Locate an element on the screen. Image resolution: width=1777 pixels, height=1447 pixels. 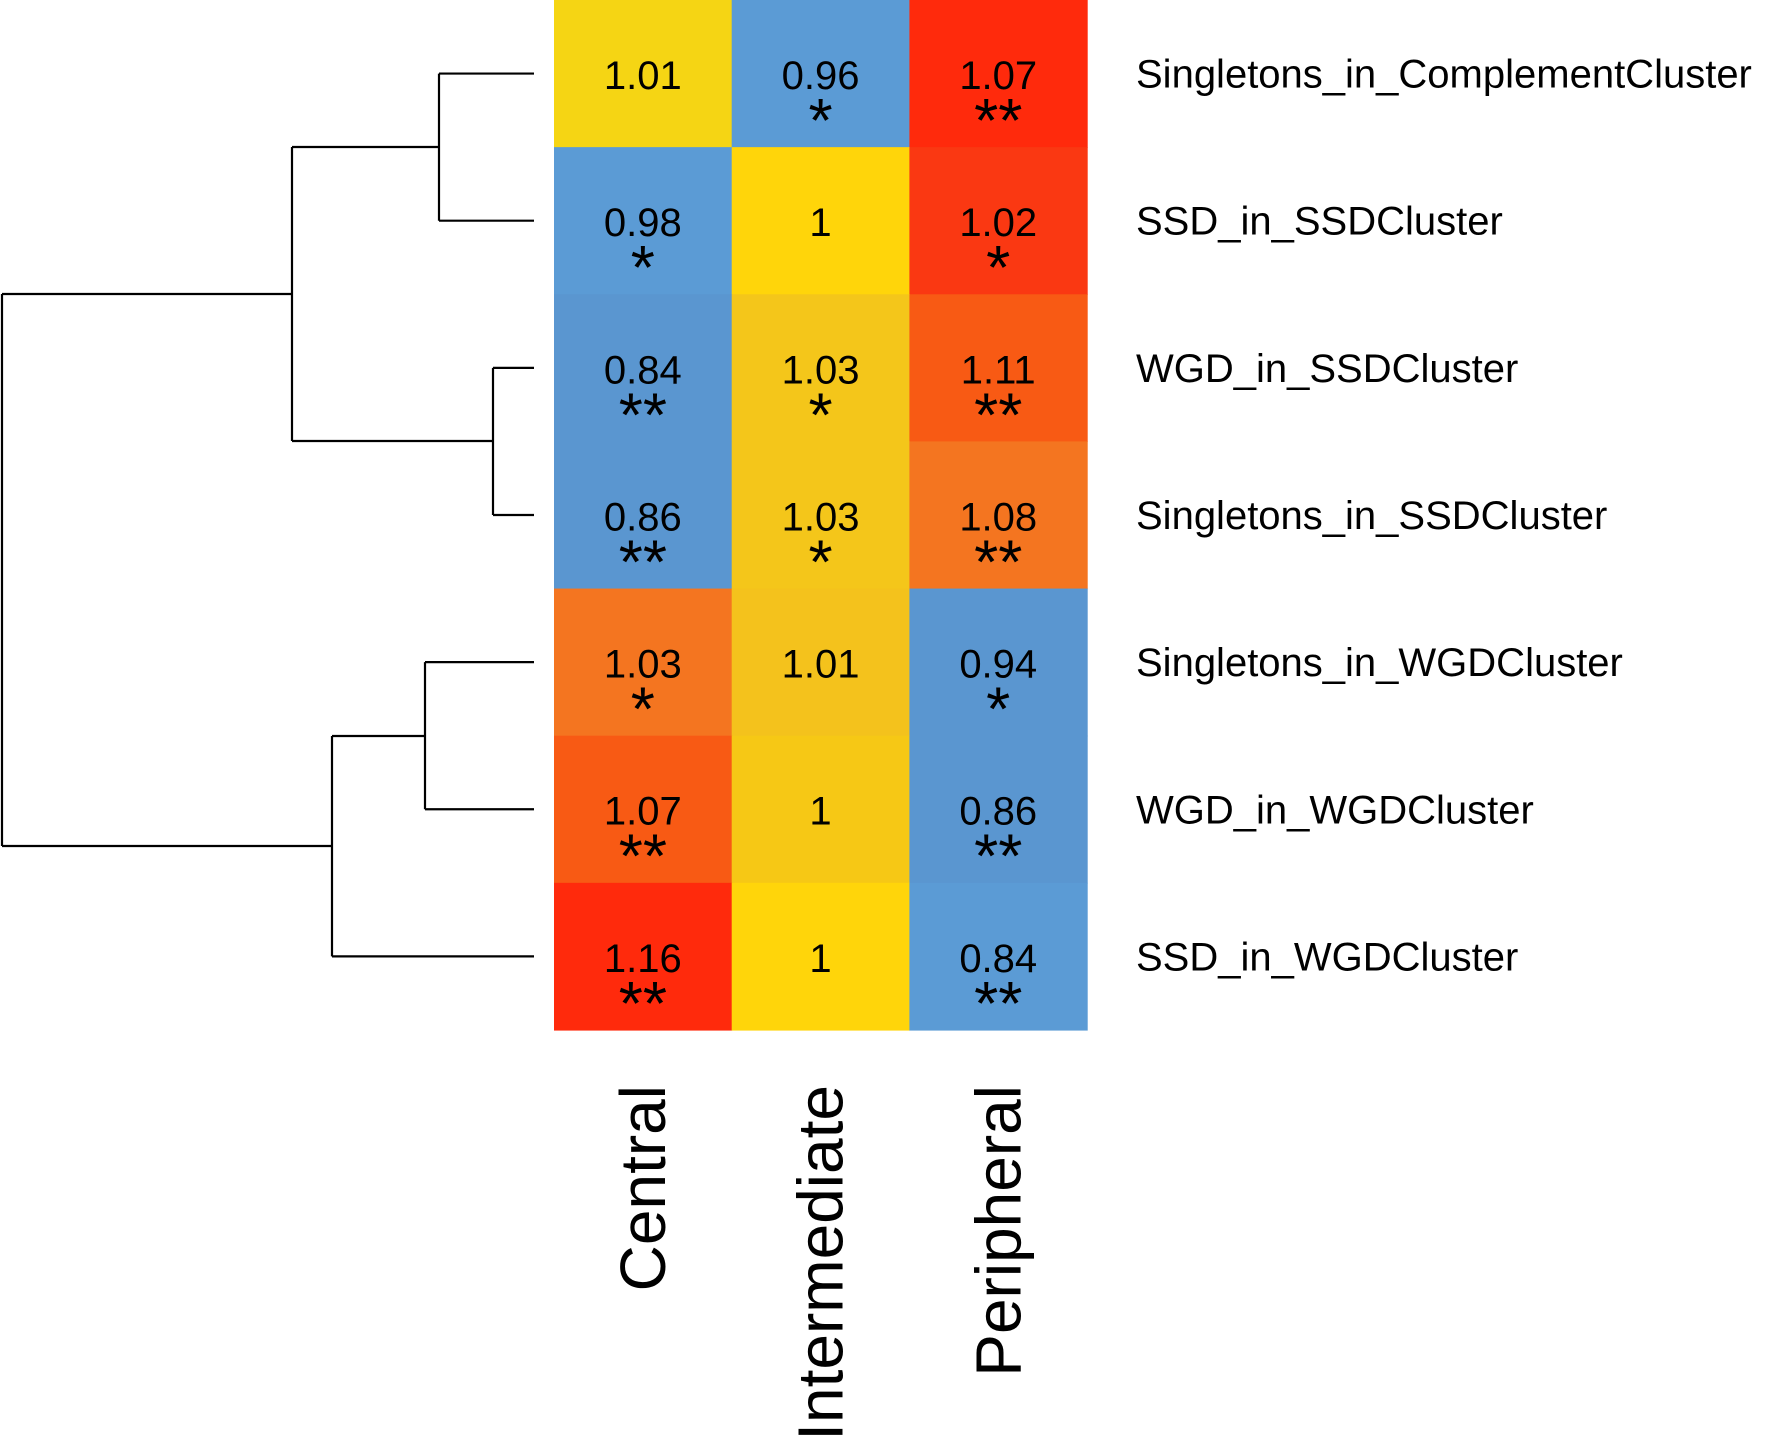
cell-value-label: 0.94 is located at coordinates (998, 665).